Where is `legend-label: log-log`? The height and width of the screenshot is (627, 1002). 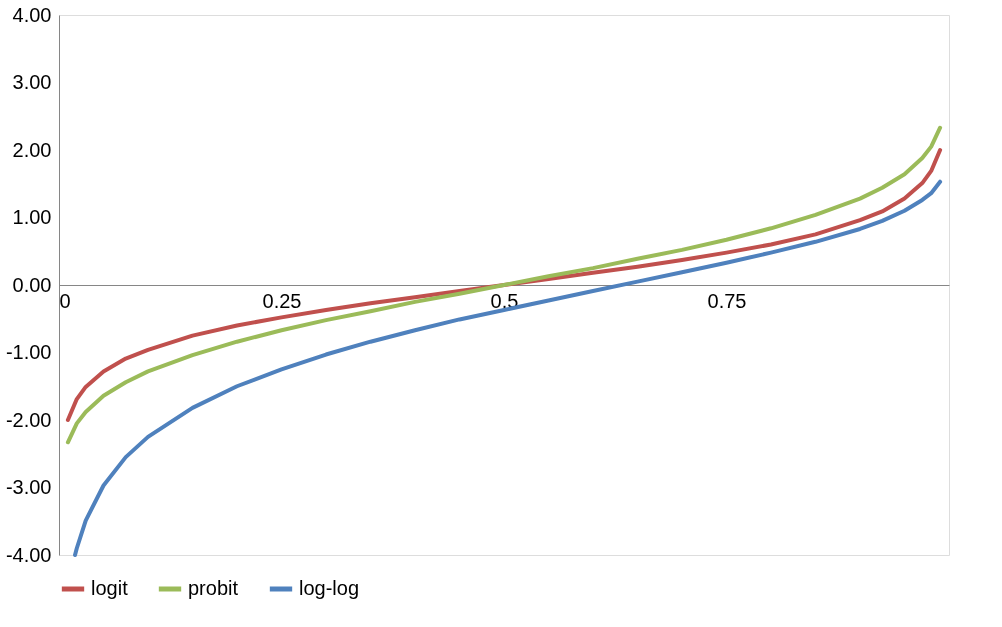 legend-label: log-log is located at coordinates (329, 588).